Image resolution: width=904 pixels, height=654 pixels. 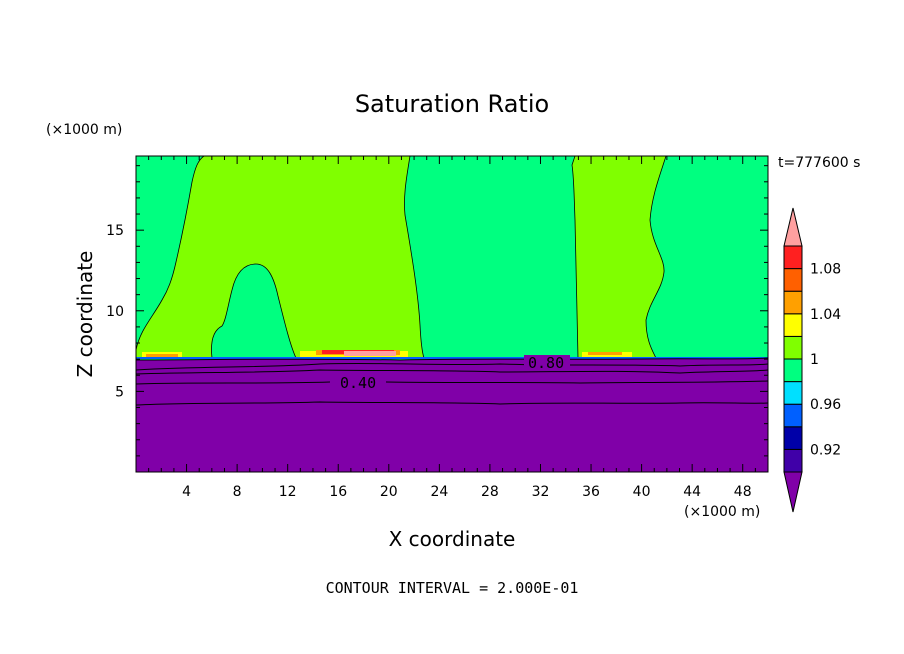 I want to click on y-axis-label: Z coordinate, so click(x=85, y=314).